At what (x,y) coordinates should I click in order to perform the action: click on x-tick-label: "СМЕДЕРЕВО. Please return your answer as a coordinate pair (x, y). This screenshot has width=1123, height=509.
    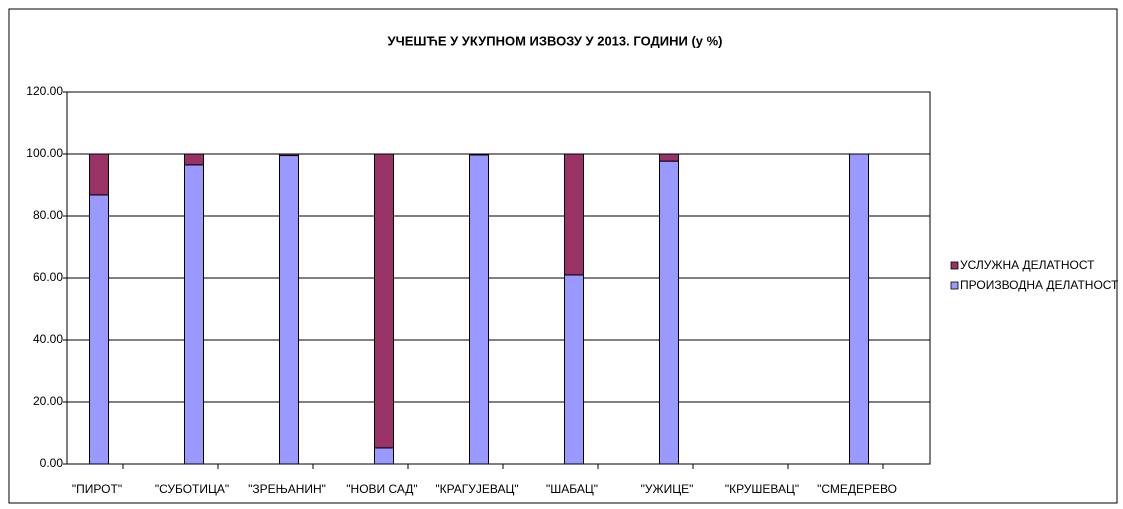
    Looking at the image, I should click on (857, 489).